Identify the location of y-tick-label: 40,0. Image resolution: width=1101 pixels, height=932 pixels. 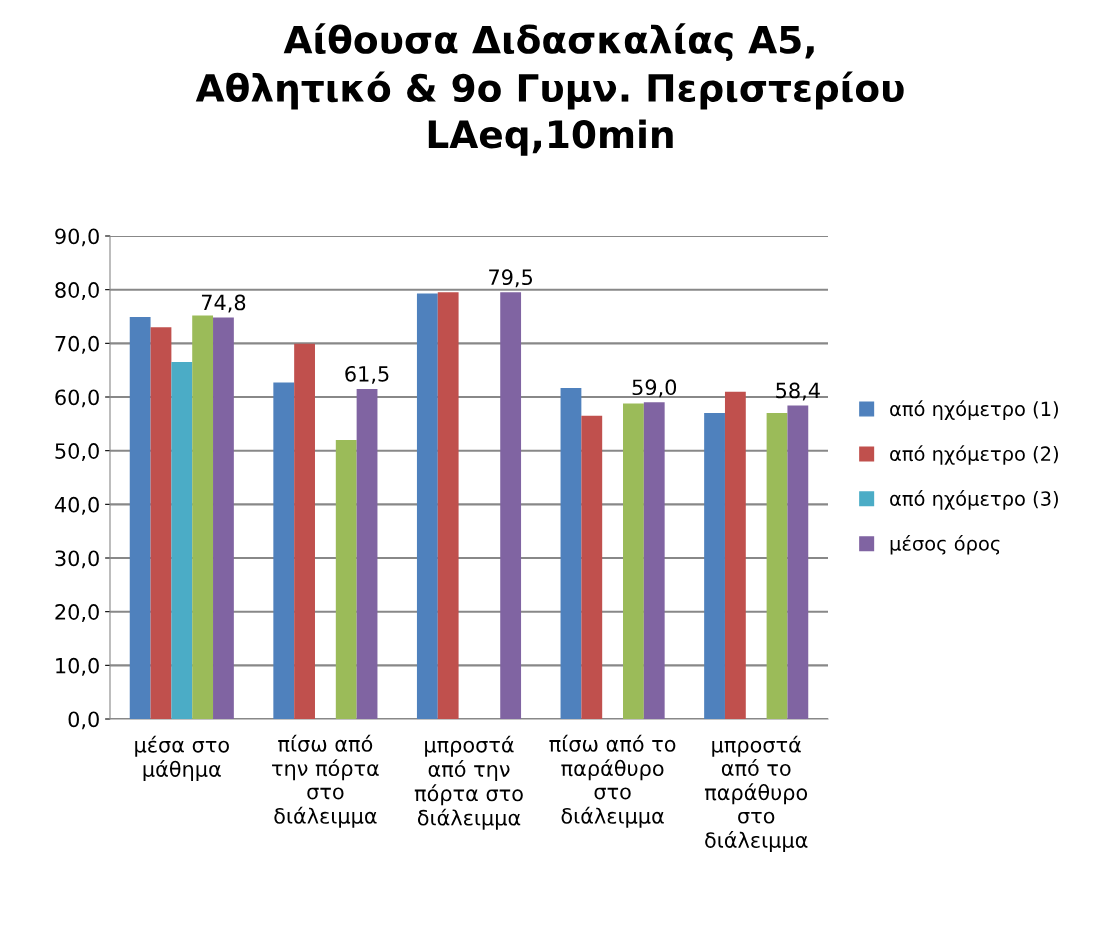
(76, 505).